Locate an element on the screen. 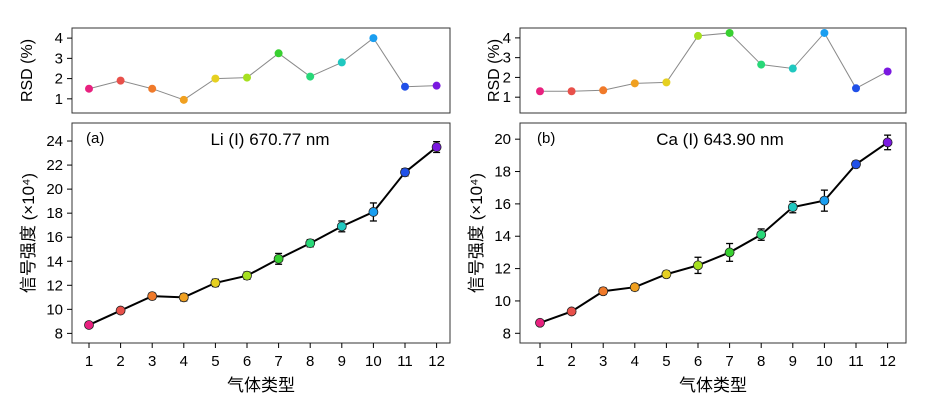 Image resolution: width=926 pixels, height=409 pixels. x-tick-label: 8 is located at coordinates (761, 361).